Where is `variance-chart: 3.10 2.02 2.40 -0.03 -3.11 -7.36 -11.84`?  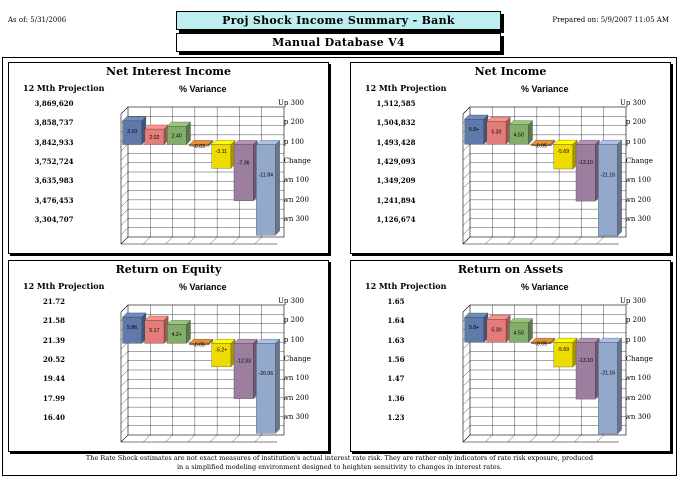 variance-chart: 3.10 2.02 2.40 -0.03 -3.11 -7.36 -11.84 is located at coordinates (202, 175).